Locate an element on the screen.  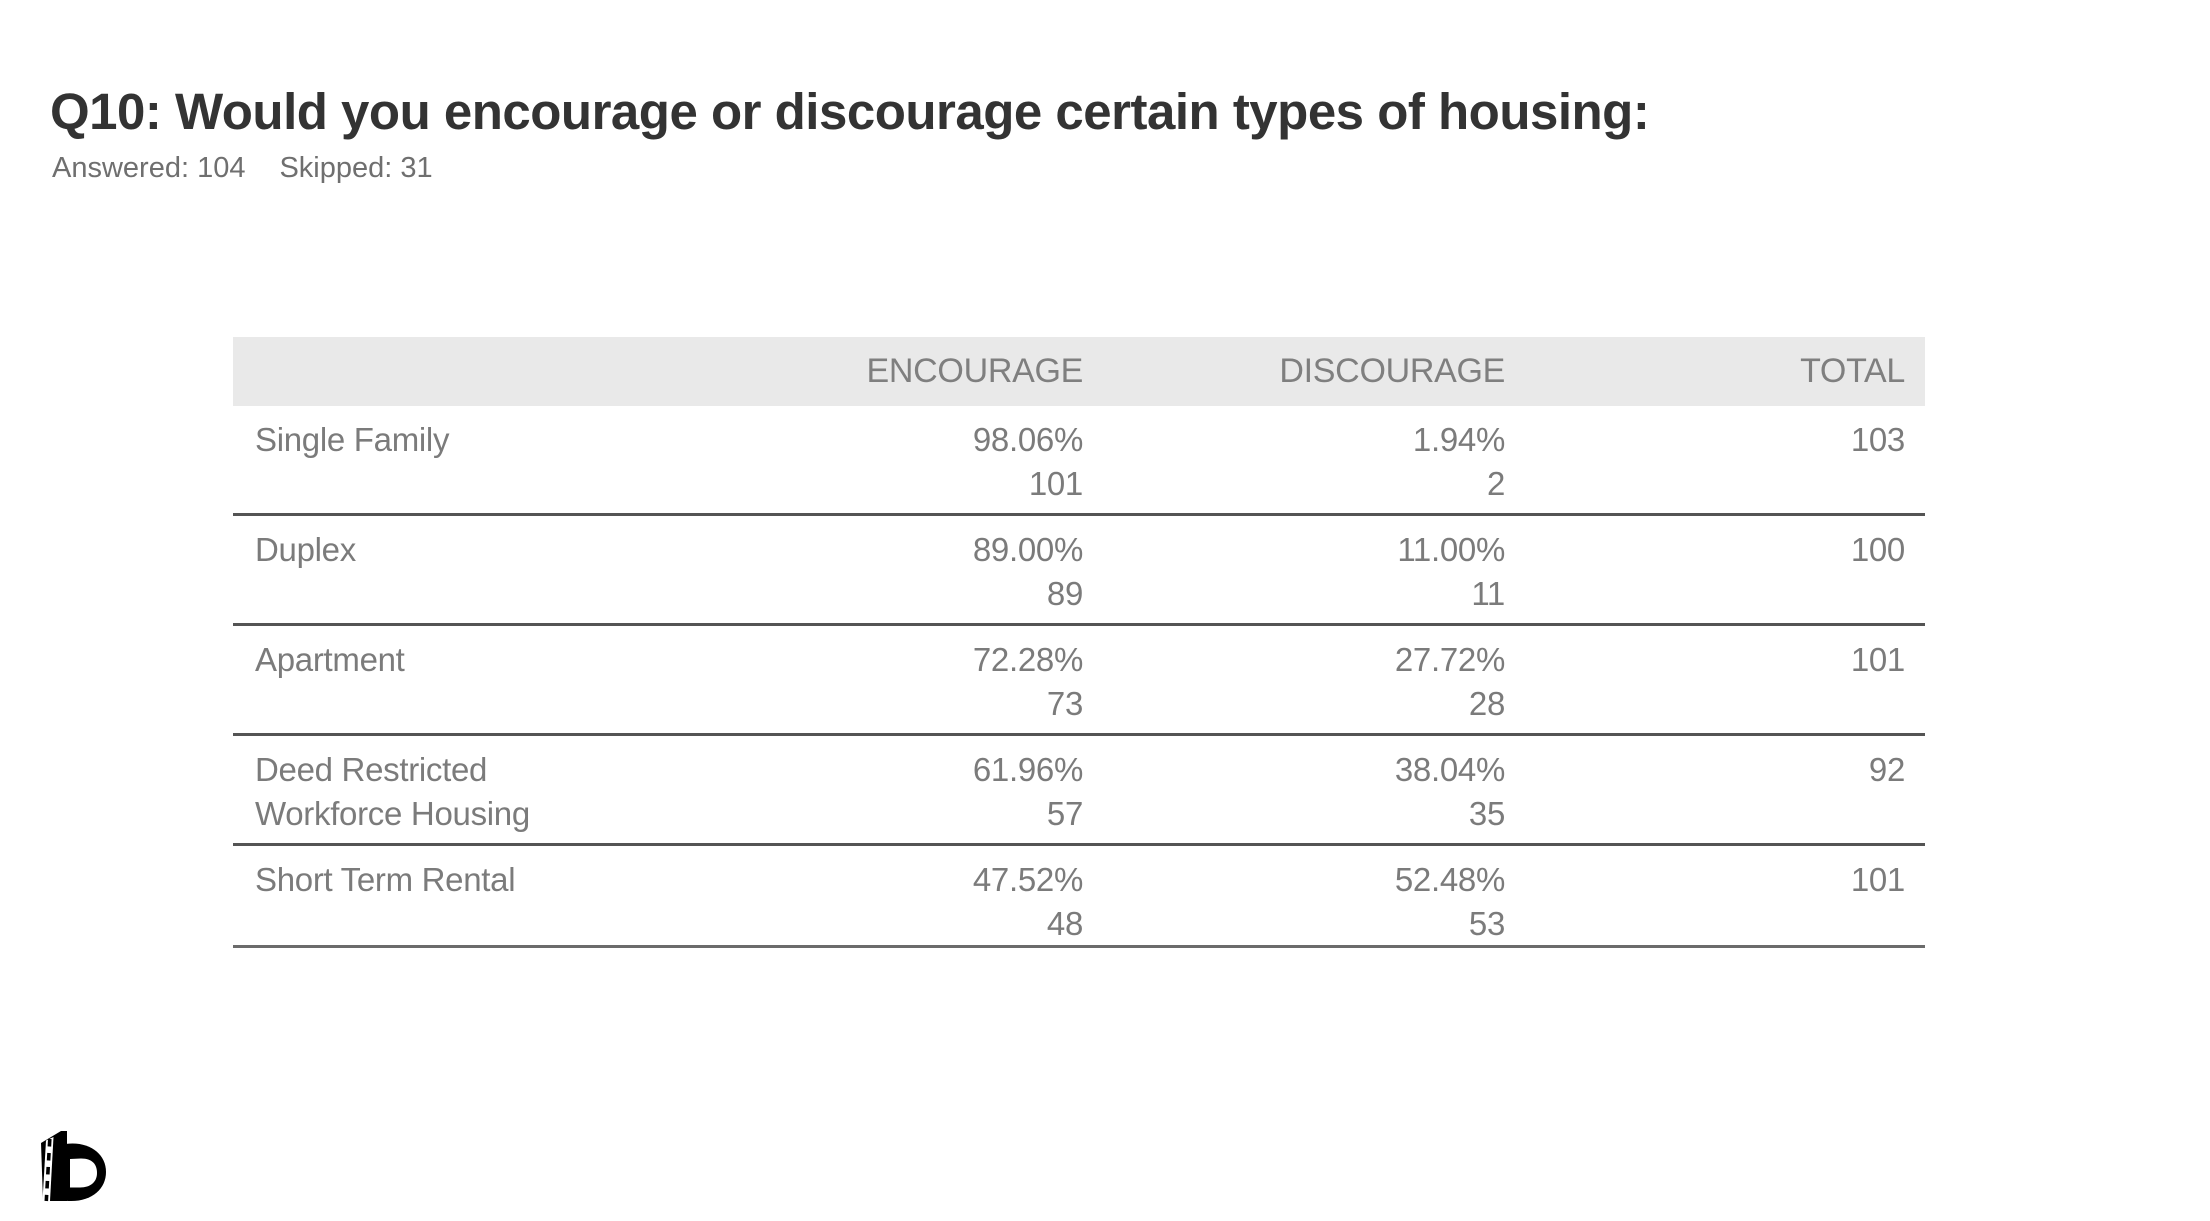
cell-total: 92 is located at coordinates (1705, 795).